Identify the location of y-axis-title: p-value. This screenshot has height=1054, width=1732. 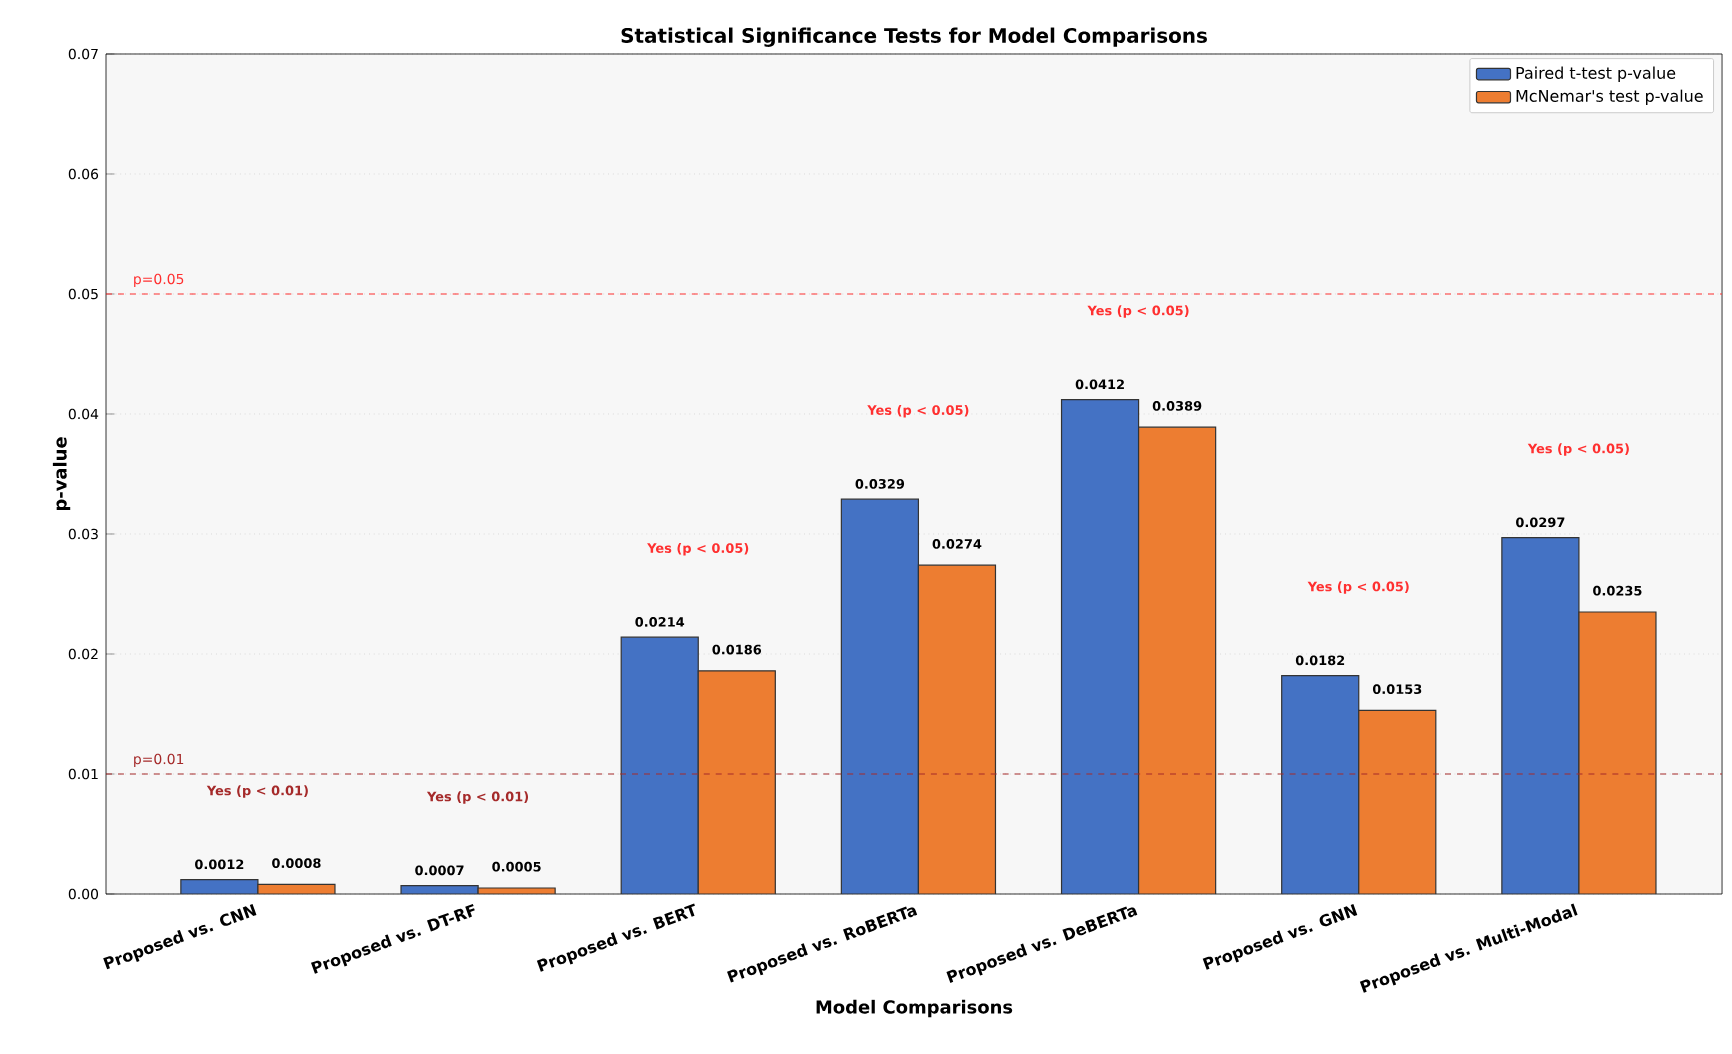
(61, 474).